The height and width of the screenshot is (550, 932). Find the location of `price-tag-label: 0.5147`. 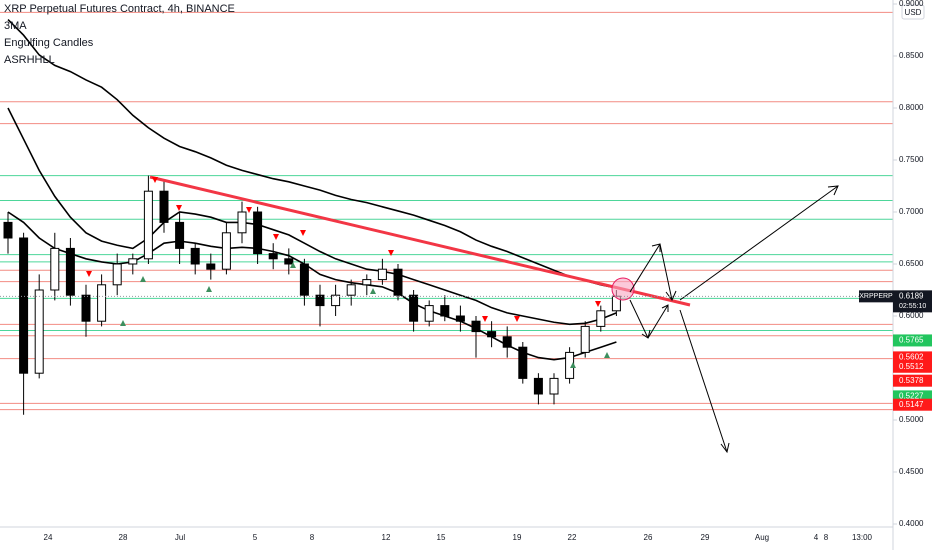

price-tag-label: 0.5147 is located at coordinates (911, 404).